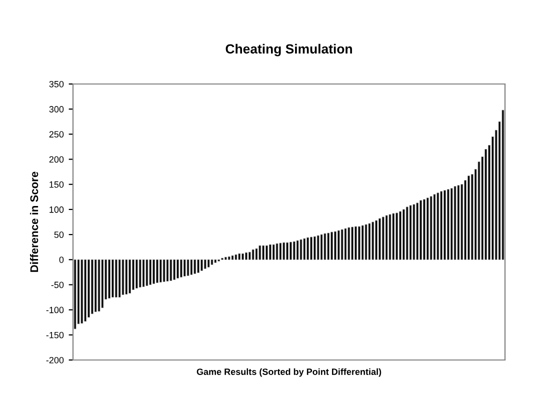 Image resolution: width=540 pixels, height=402 pixels. Describe the element at coordinates (57, 209) in the screenshot. I see `y-tick-label: 100` at that location.